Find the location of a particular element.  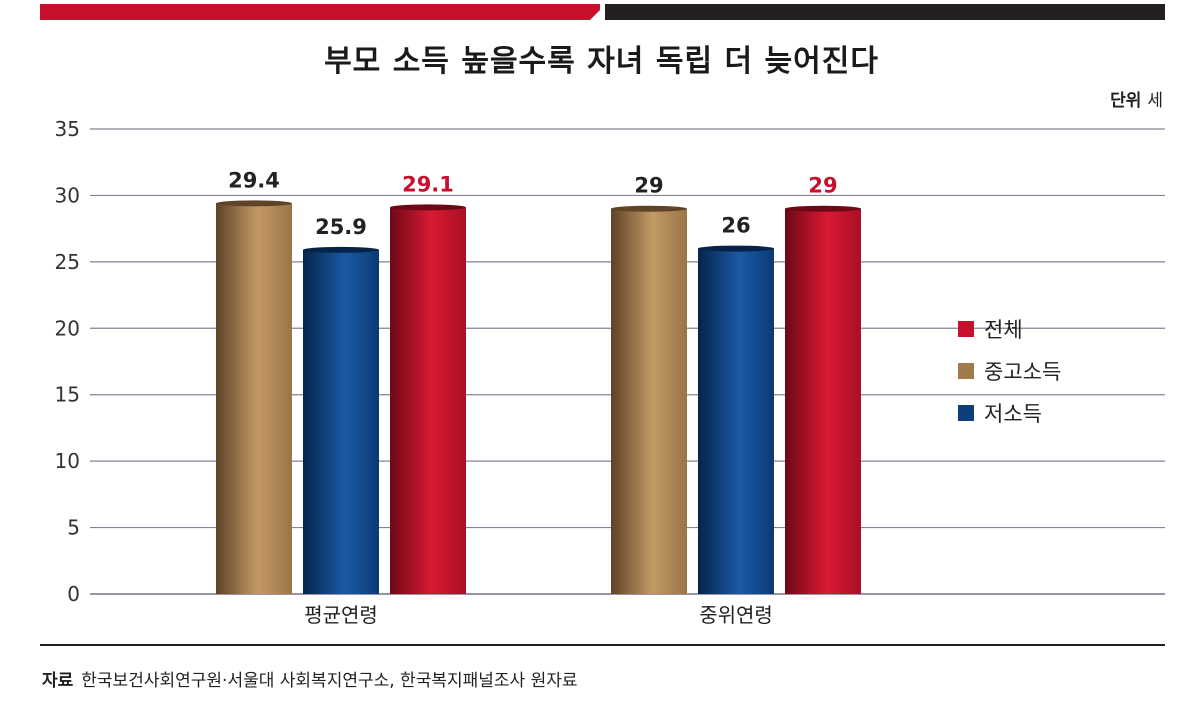

source-label: 자료 is located at coordinates (58, 681).